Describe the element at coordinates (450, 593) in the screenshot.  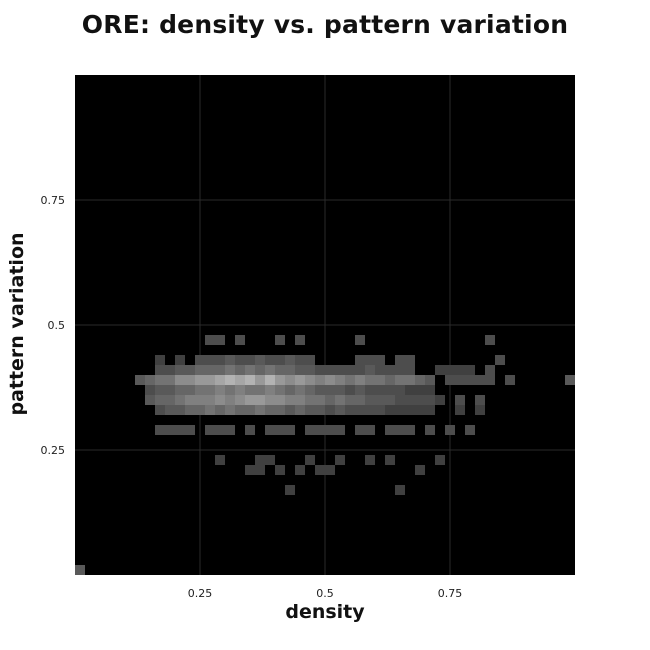
I see `x-tick-label: 0.75` at that location.